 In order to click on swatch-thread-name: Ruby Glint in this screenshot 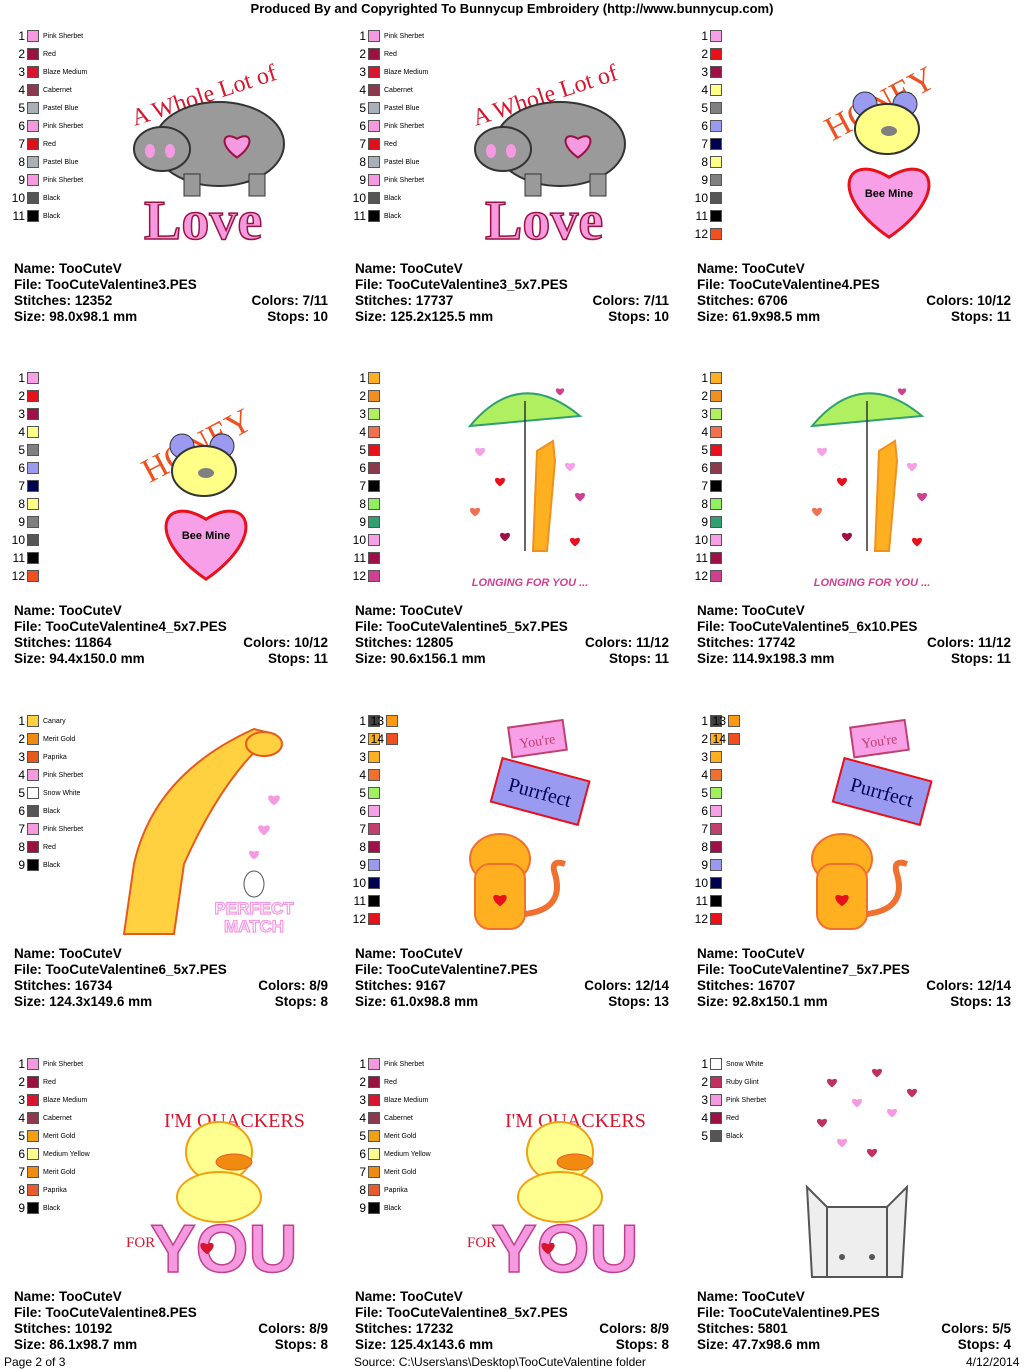, I will do `click(742, 1082)`.